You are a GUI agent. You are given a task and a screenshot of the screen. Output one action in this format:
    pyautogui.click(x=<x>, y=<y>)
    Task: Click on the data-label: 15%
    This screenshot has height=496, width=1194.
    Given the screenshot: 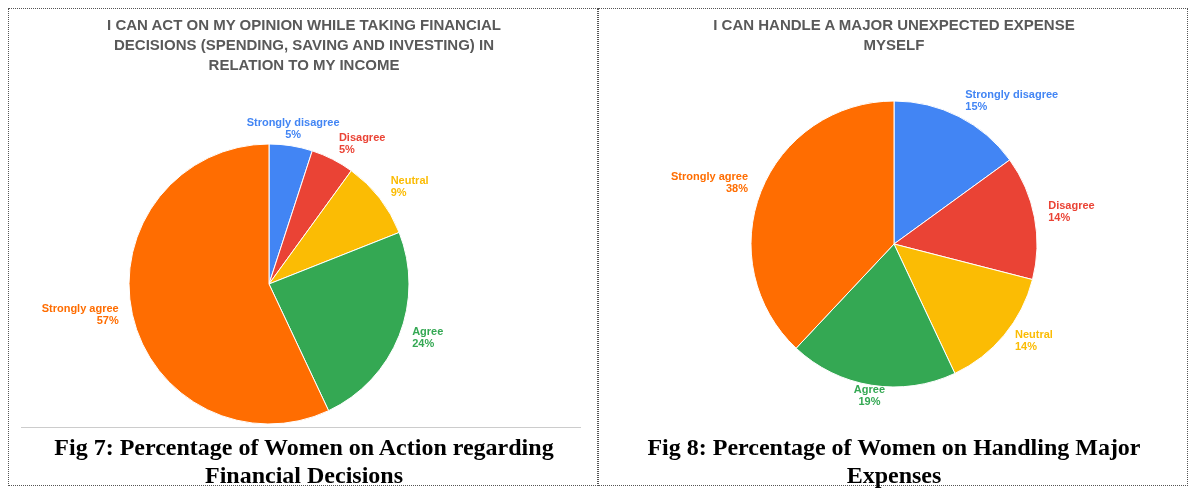 What is the action you would take?
    pyautogui.click(x=976, y=106)
    